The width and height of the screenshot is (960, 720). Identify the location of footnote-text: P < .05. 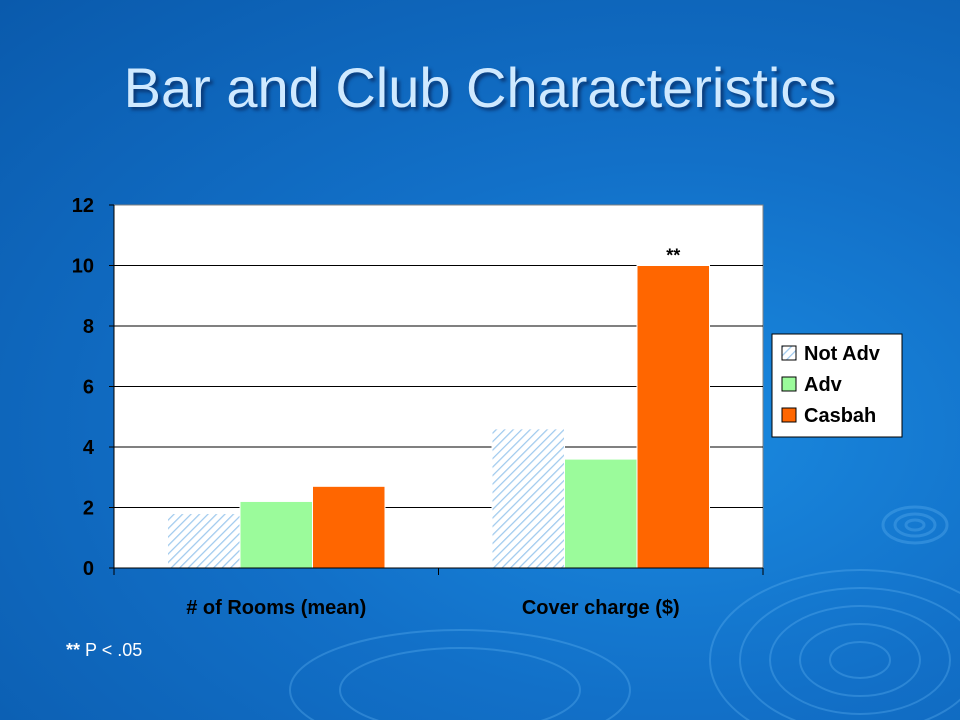
(111, 650).